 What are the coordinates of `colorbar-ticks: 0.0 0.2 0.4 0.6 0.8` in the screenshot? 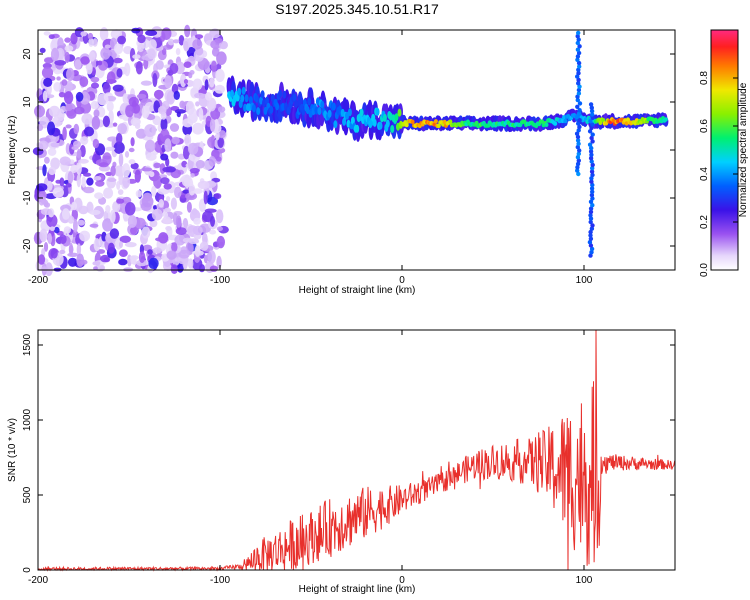 It's located at (718, 174).